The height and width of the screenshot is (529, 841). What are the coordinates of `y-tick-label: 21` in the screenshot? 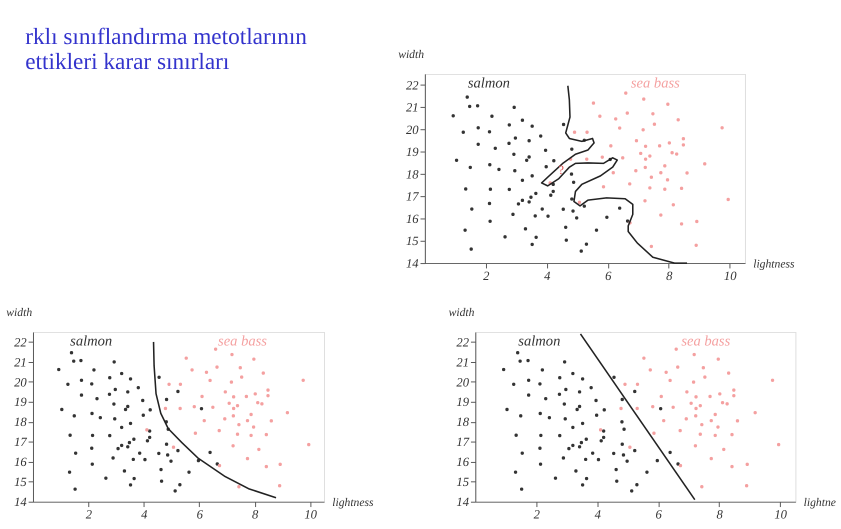 It's located at (462, 362).